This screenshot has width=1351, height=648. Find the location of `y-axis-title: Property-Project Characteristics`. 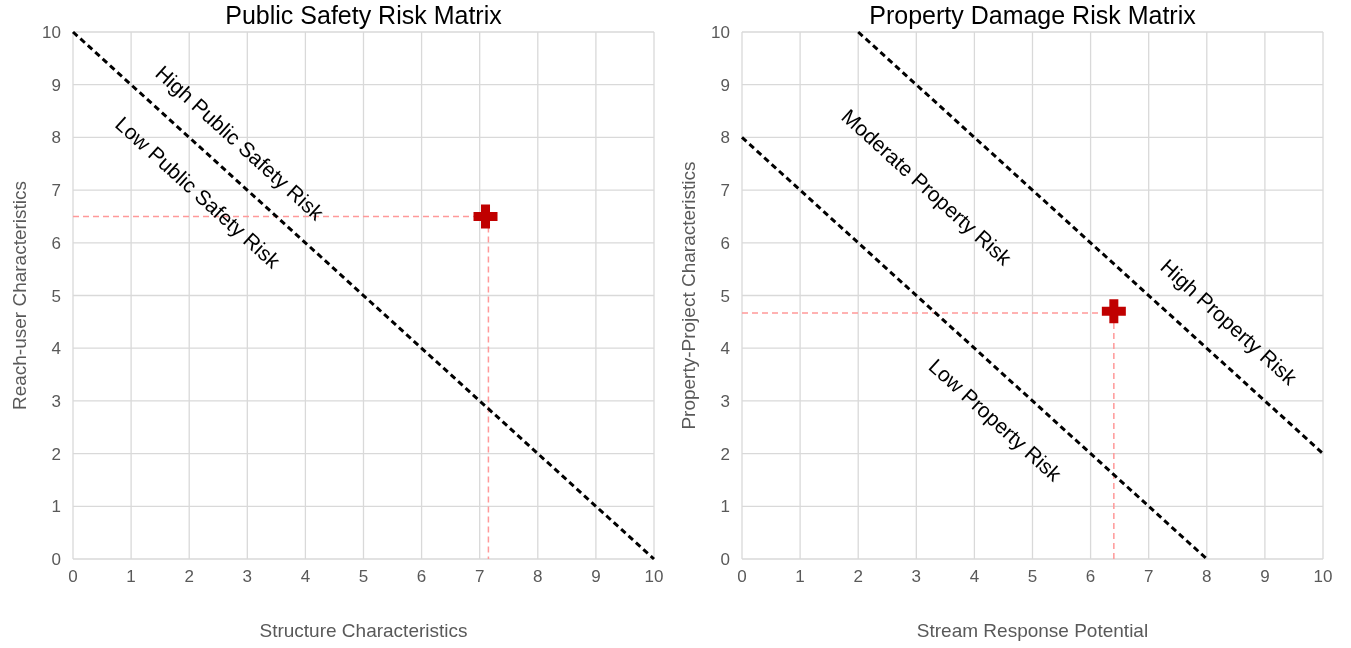

y-axis-title: Property-Project Characteristics is located at coordinates (688, 295).